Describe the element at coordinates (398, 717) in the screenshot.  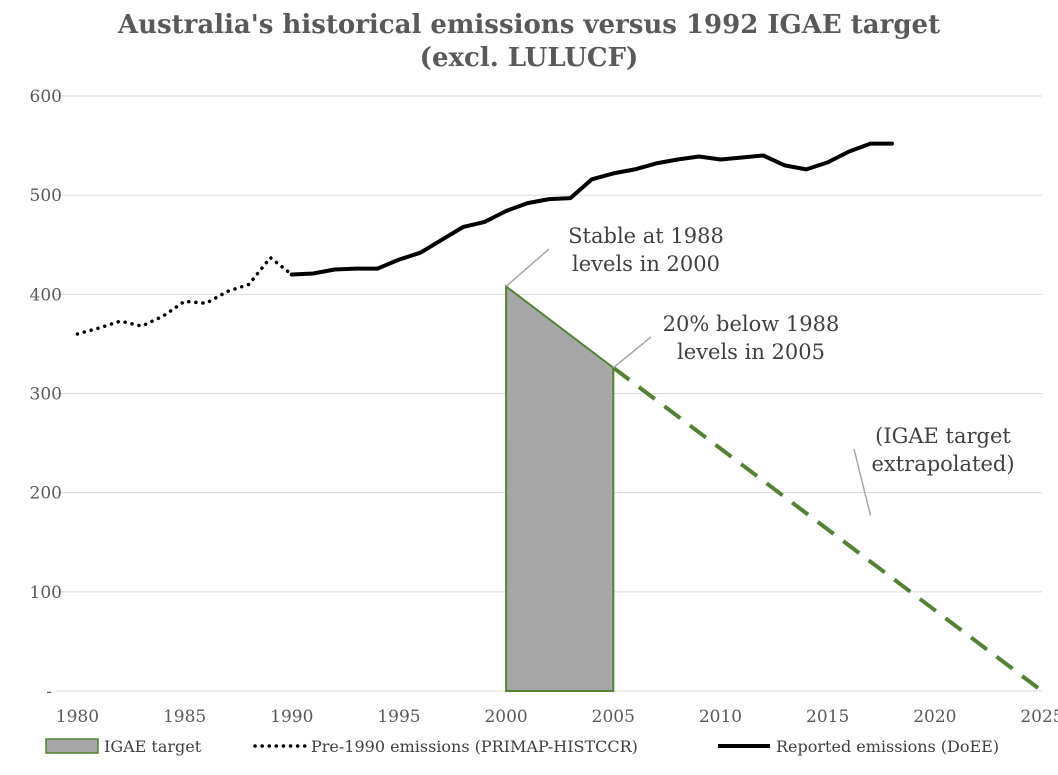
I see `x-tick-label-1995: 1995` at that location.